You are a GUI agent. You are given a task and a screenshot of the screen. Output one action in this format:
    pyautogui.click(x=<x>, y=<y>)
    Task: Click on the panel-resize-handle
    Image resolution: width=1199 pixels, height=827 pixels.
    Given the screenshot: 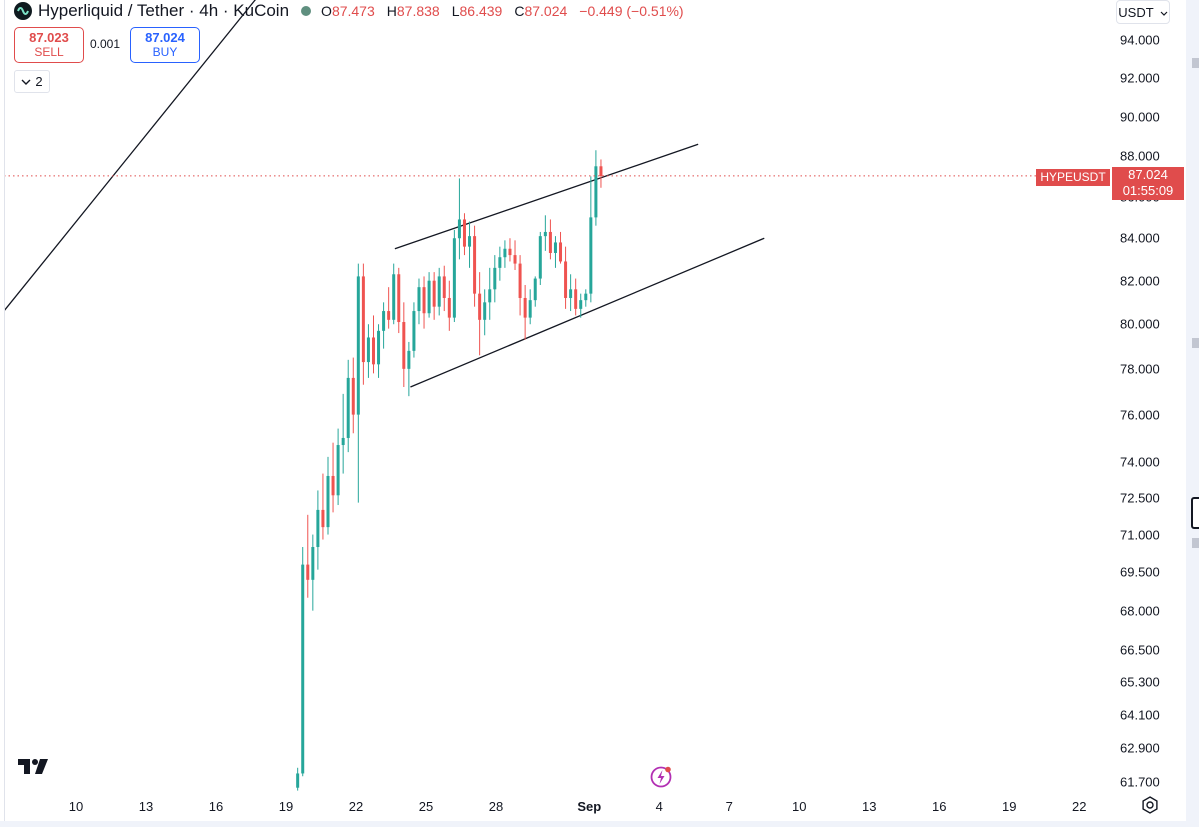 What is the action you would take?
    pyautogui.click(x=1195, y=513)
    